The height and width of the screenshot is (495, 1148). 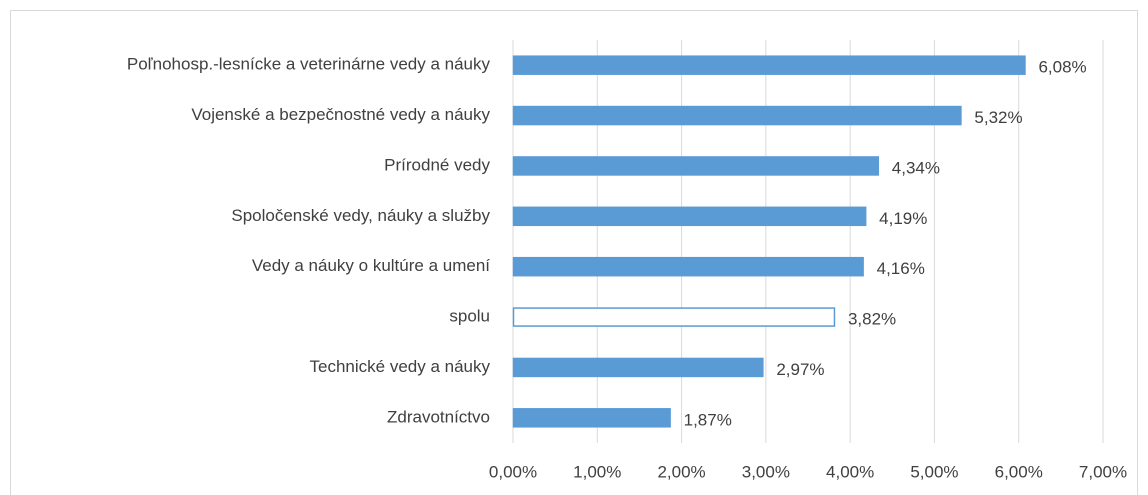 I want to click on data-label: 4,16%, so click(x=901, y=268).